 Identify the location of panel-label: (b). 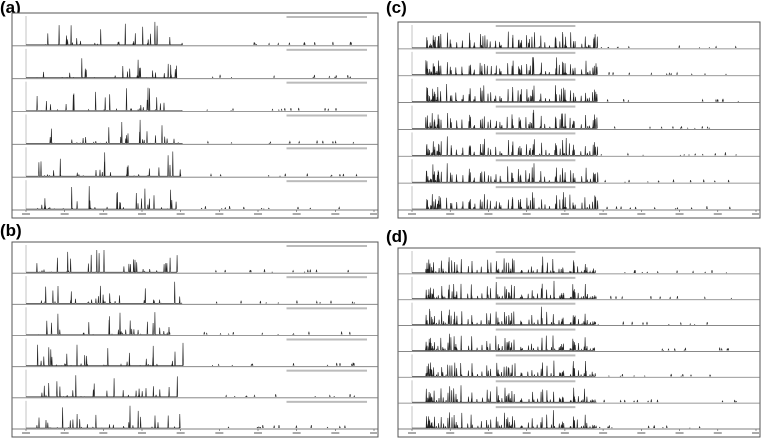
(11, 230).